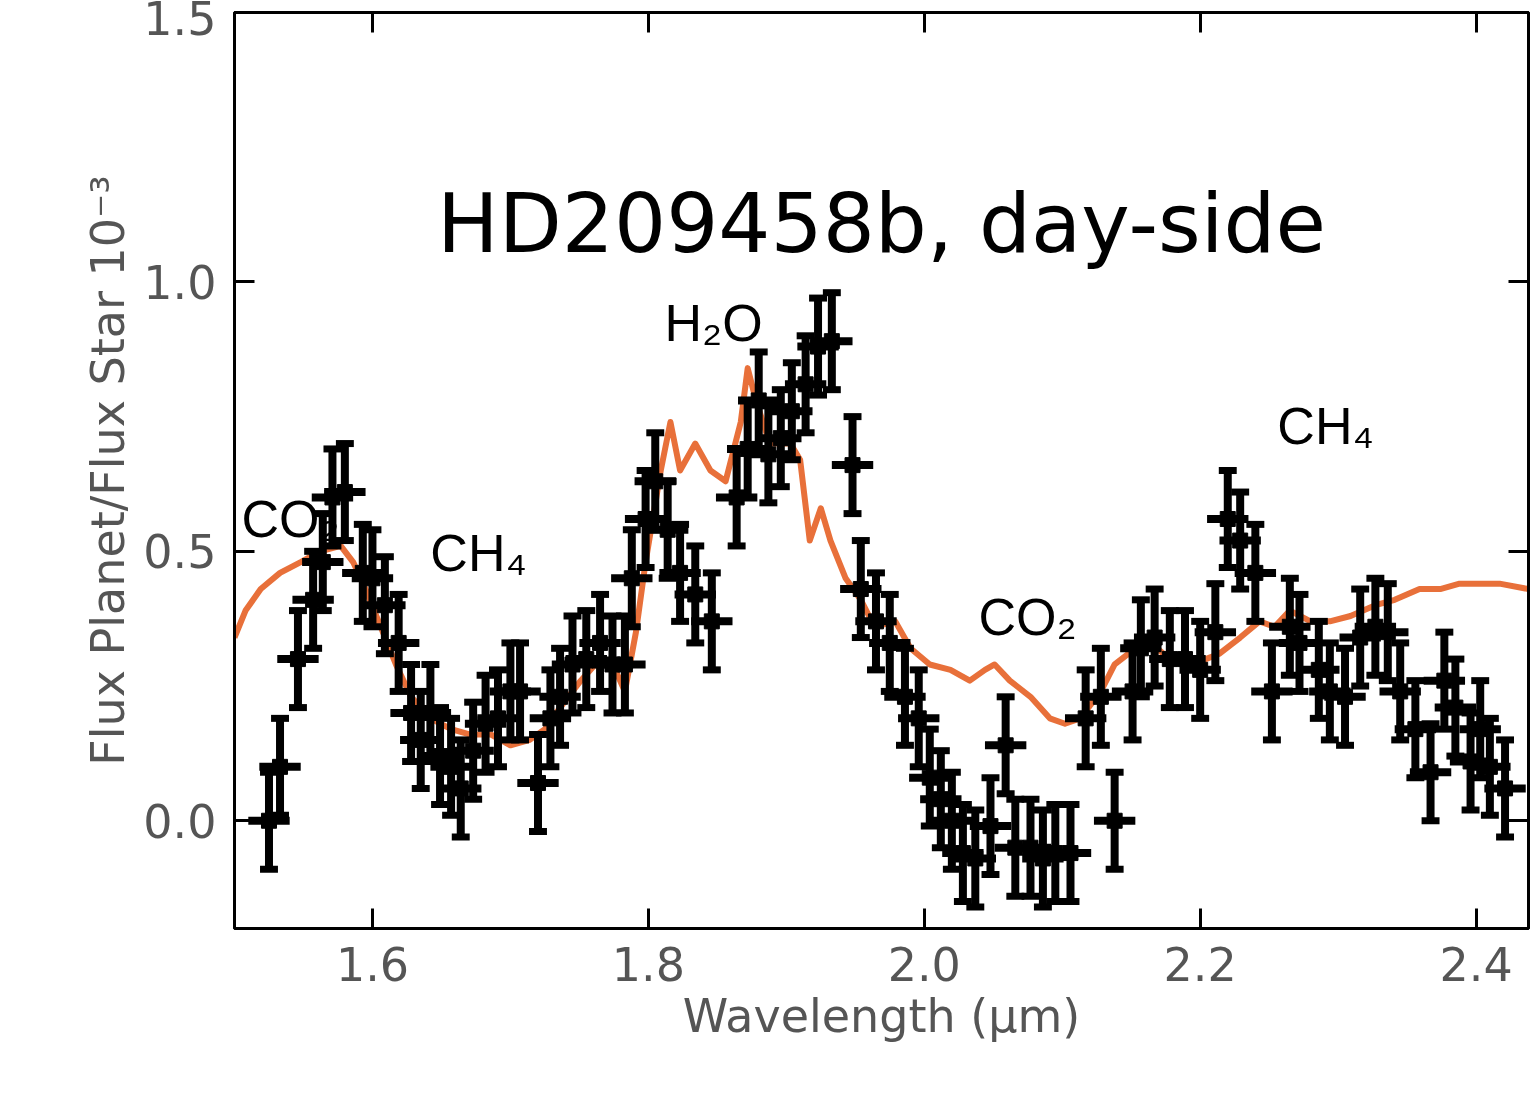  Describe the element at coordinates (180, 23) in the screenshot. I see `y-tick-label: 1.5` at that location.